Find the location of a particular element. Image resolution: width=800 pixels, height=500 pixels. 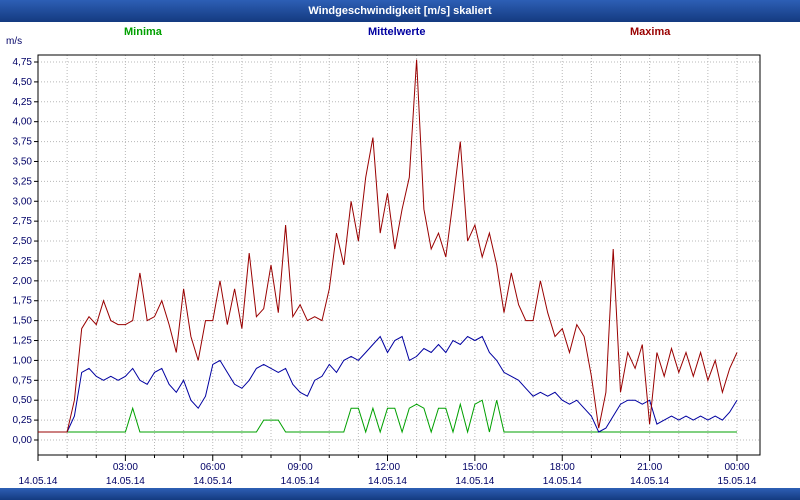

svg-text: 0,25 is located at coordinates (23, 420).